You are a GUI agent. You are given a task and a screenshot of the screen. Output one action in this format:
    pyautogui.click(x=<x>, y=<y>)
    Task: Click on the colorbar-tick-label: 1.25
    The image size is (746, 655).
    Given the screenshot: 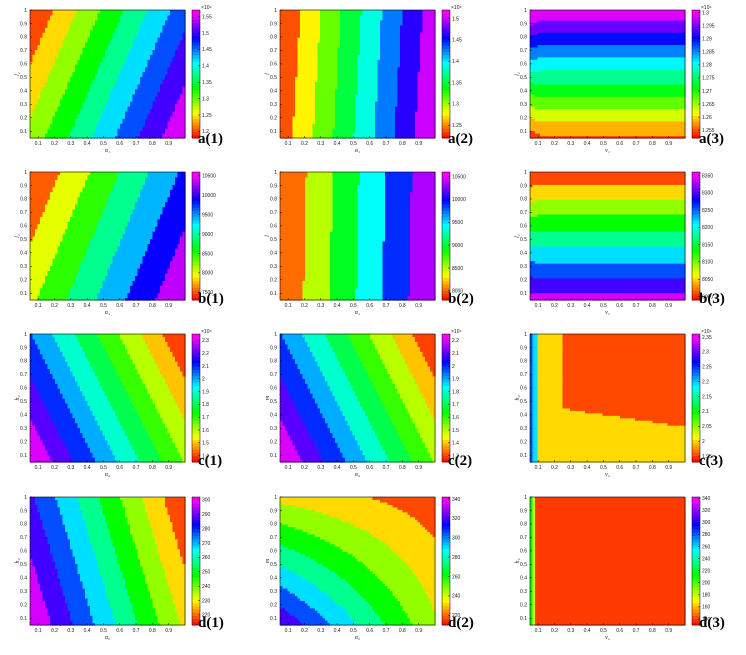 What is the action you would take?
    pyautogui.click(x=207, y=116)
    